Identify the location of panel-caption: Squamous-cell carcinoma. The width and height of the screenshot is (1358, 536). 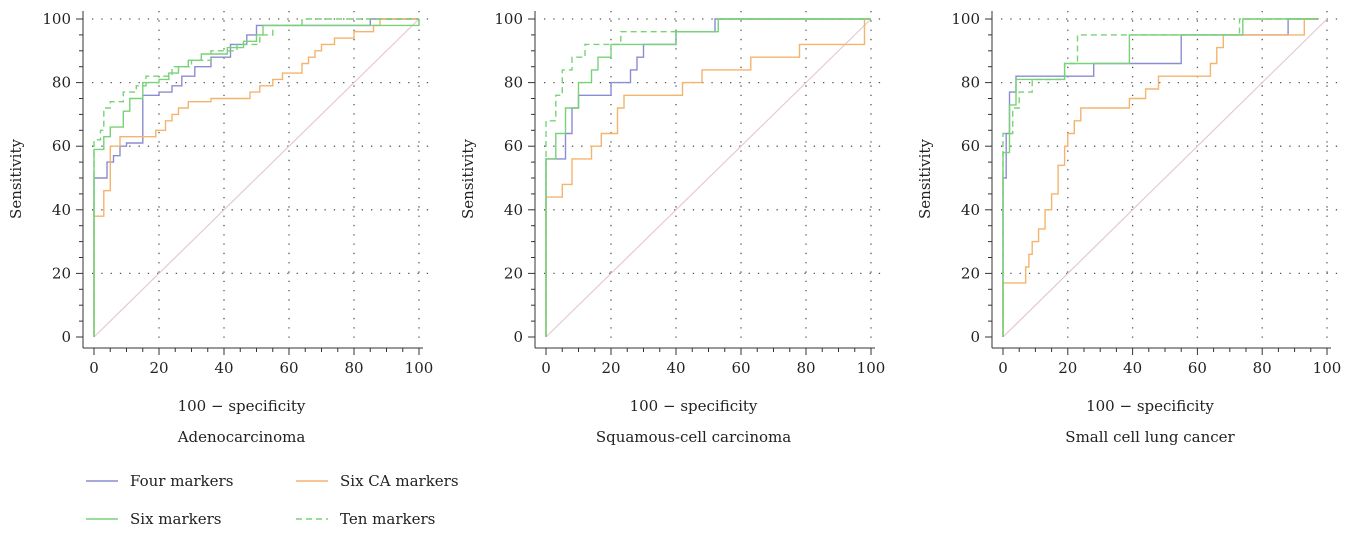
(693, 437).